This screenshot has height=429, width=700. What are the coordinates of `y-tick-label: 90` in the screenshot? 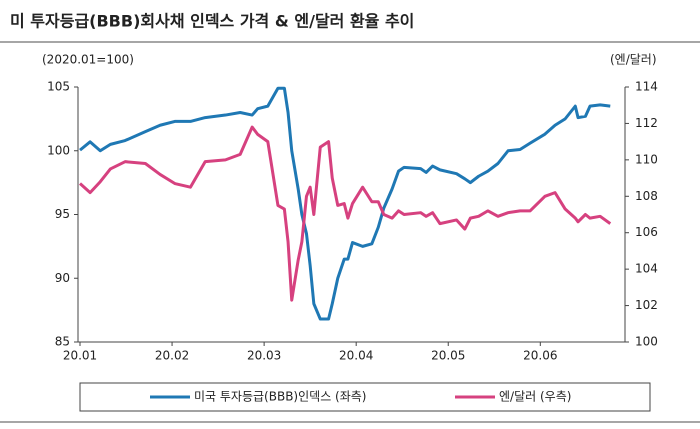 It's located at (62, 278).